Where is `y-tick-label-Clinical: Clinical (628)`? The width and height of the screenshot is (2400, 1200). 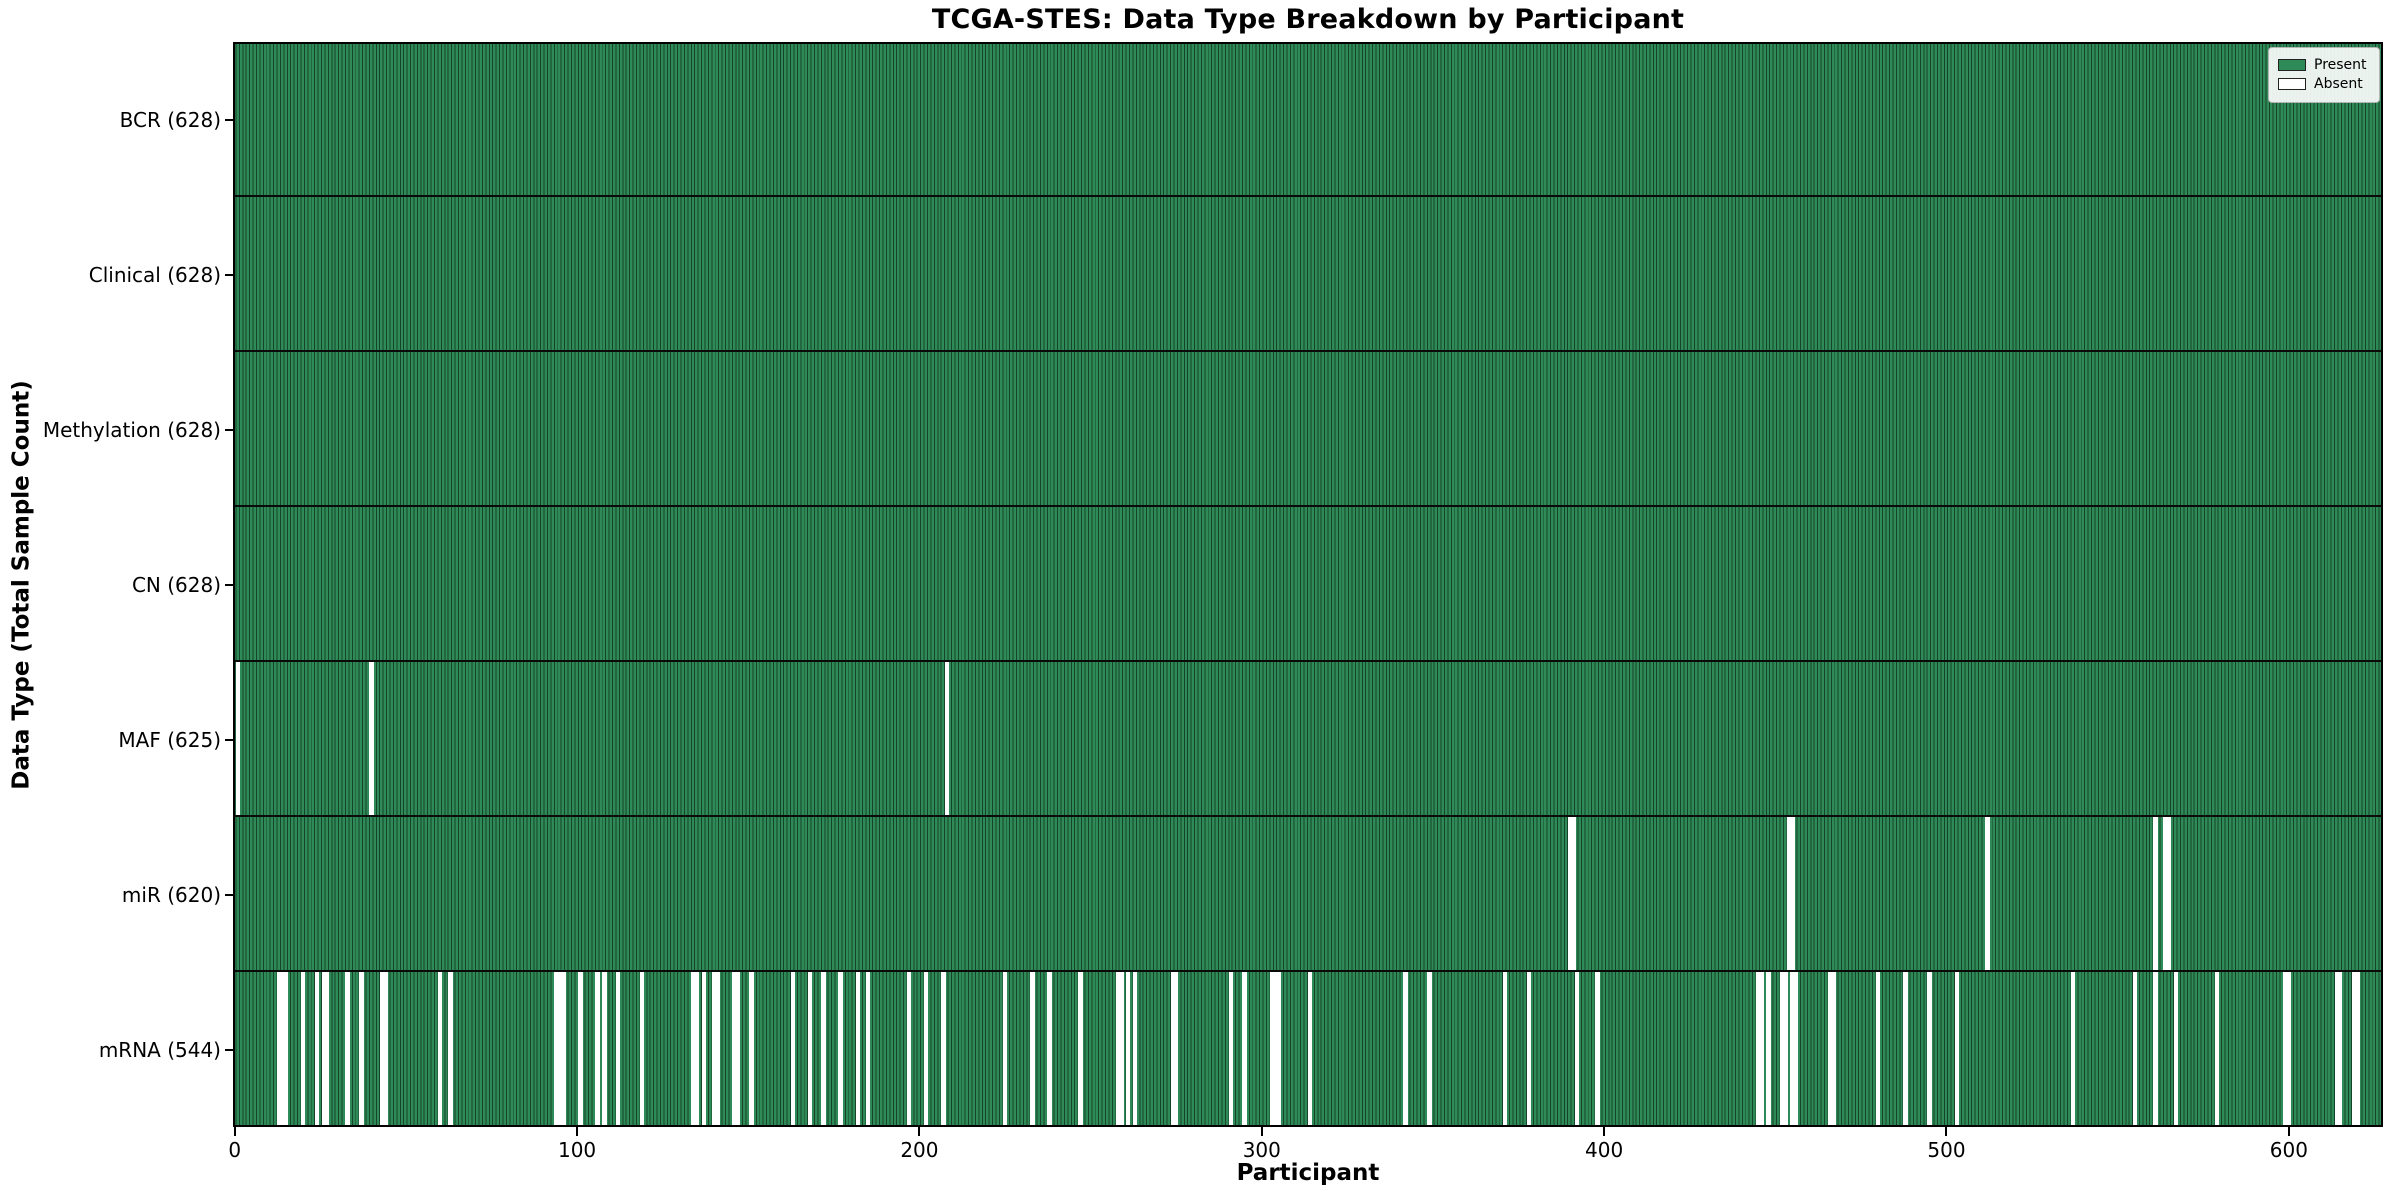 y-tick-label-Clinical: Clinical (628) is located at coordinates (154, 274).